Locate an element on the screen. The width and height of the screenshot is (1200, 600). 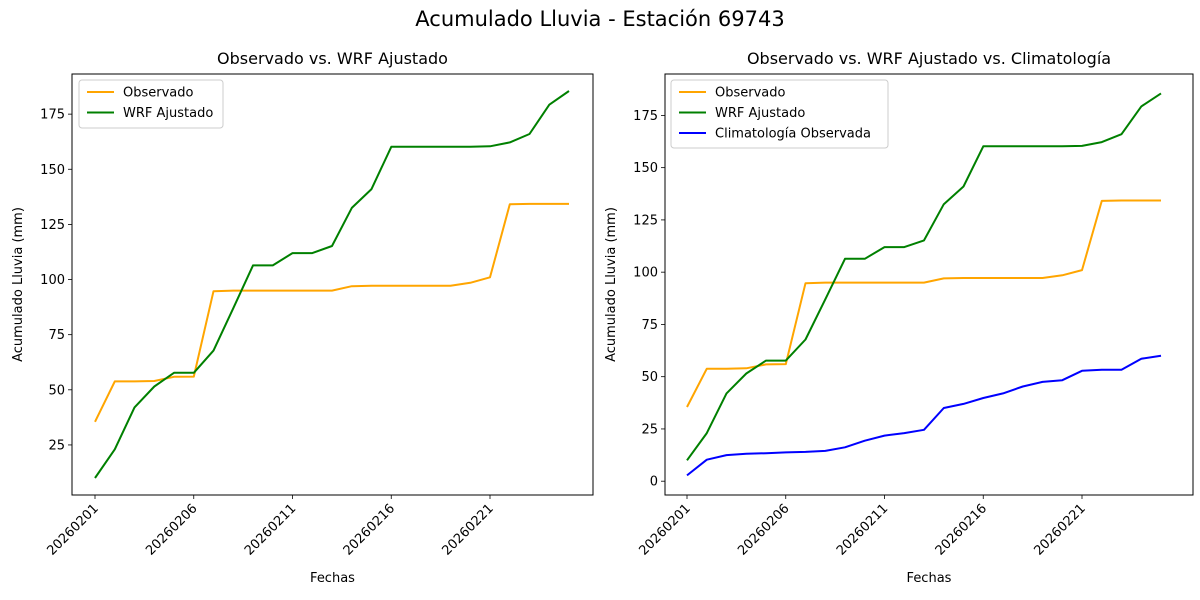
chart-title: Observado vs. WRF Ajustado is located at coordinates (332, 58).